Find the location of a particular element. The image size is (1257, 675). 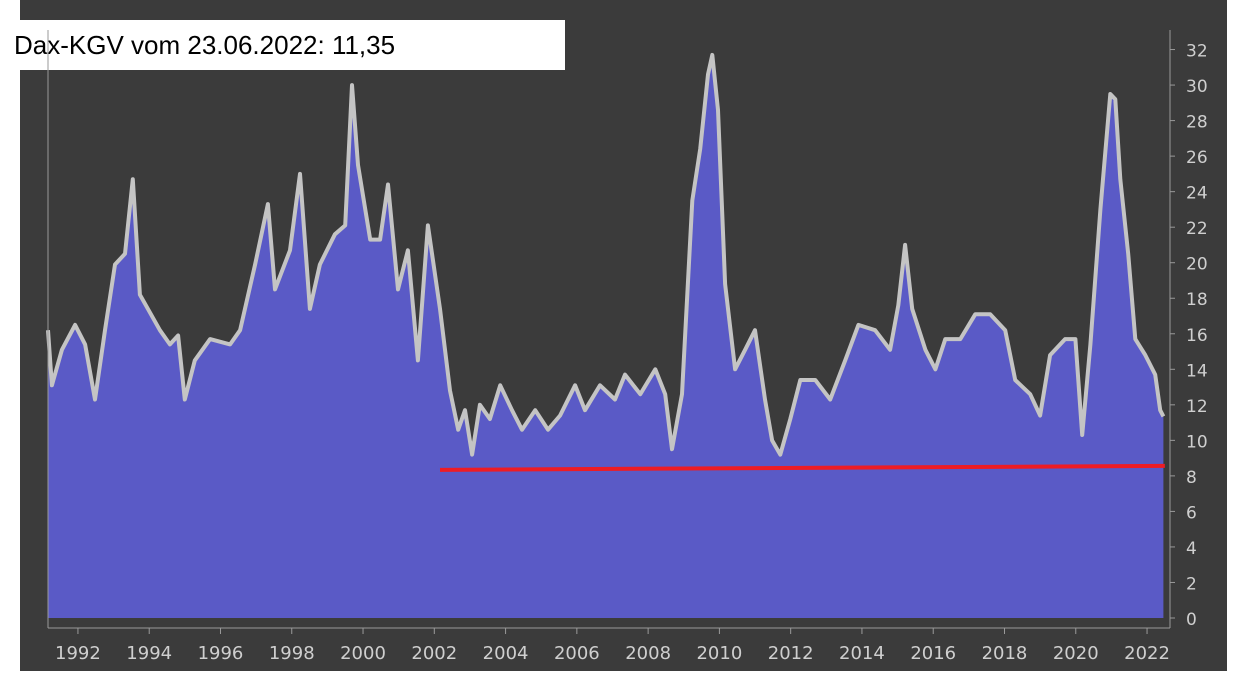

y-tick-label: 2 is located at coordinates (1191, 584).